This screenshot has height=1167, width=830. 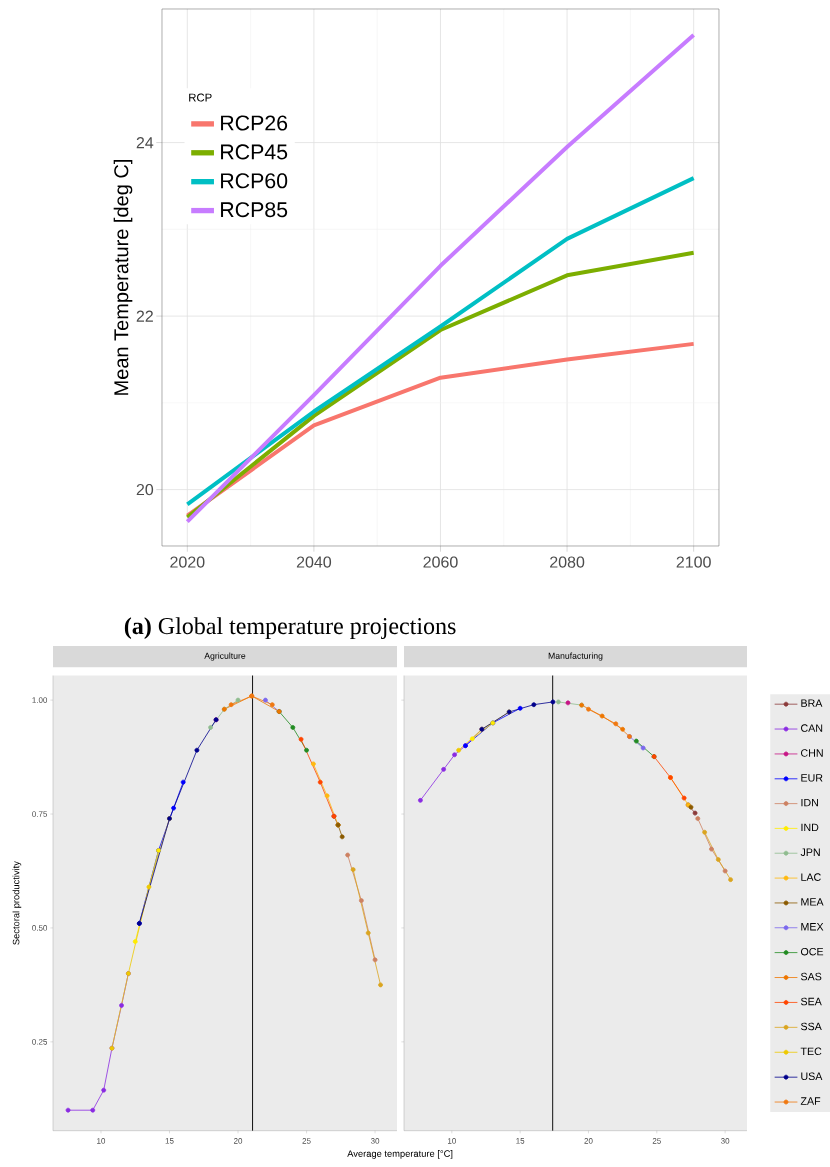 What do you see at coordinates (225, 656) in the screenshot?
I see `chart-title: Agriculture` at bounding box center [225, 656].